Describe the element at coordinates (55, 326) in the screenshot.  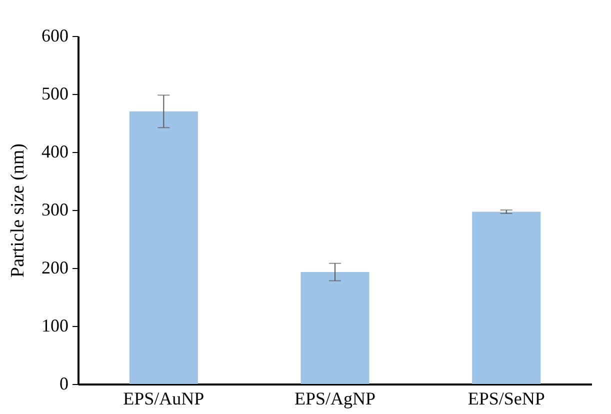
I see `y-tick-label: 100` at that location.